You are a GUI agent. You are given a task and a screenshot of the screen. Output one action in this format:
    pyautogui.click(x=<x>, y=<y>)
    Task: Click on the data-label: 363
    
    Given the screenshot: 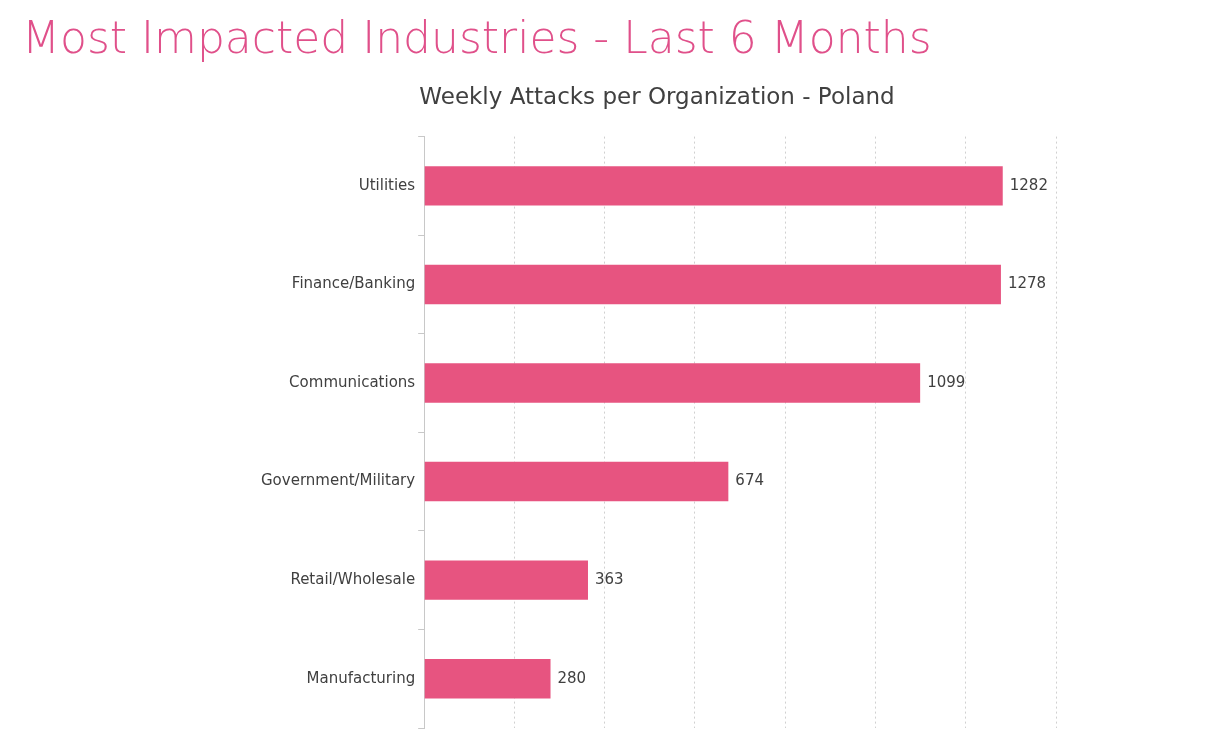 What is the action you would take?
    pyautogui.click(x=609, y=579)
    